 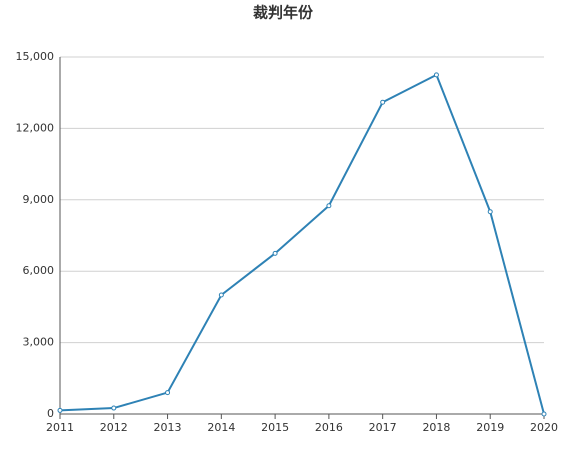 I want to click on x-tick-label: 2014, so click(x=221, y=427).